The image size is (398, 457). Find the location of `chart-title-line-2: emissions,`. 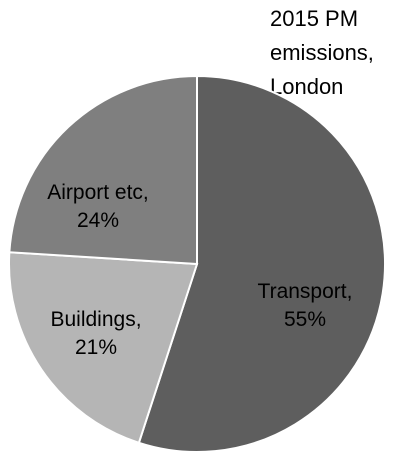

chart-title-line-2: emissions, is located at coordinates (322, 52).